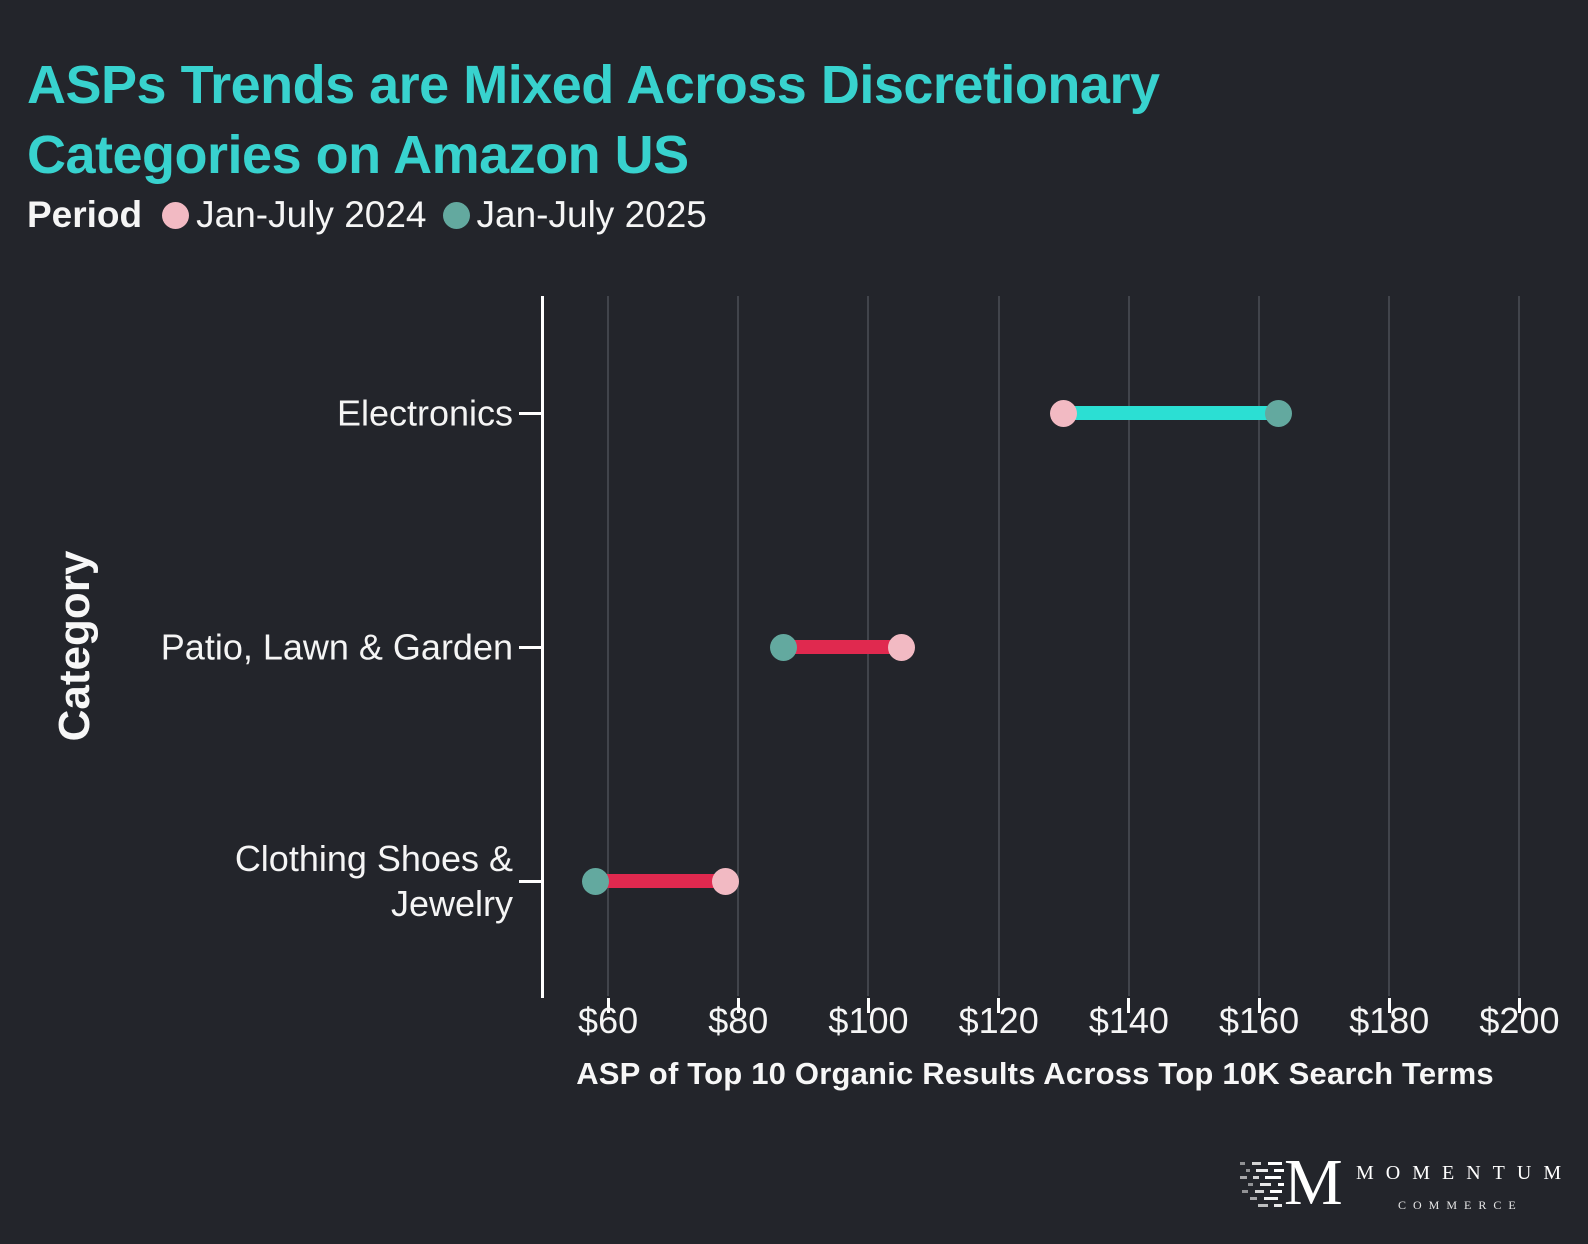  Describe the element at coordinates (1259, 1020) in the screenshot. I see `x-tick-label: $160` at that location.